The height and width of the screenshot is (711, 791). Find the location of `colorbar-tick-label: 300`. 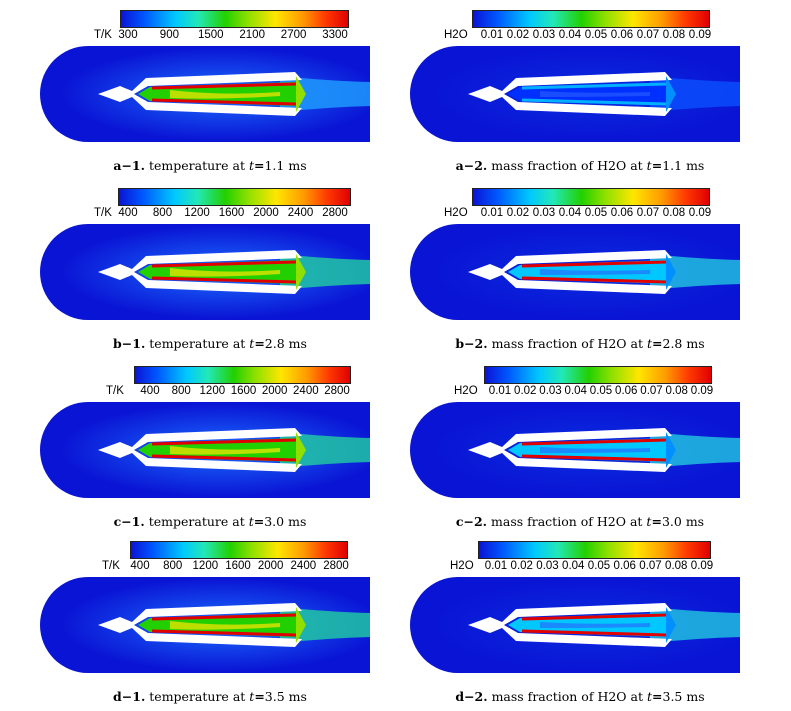

colorbar-tick-label: 300 is located at coordinates (128, 35).